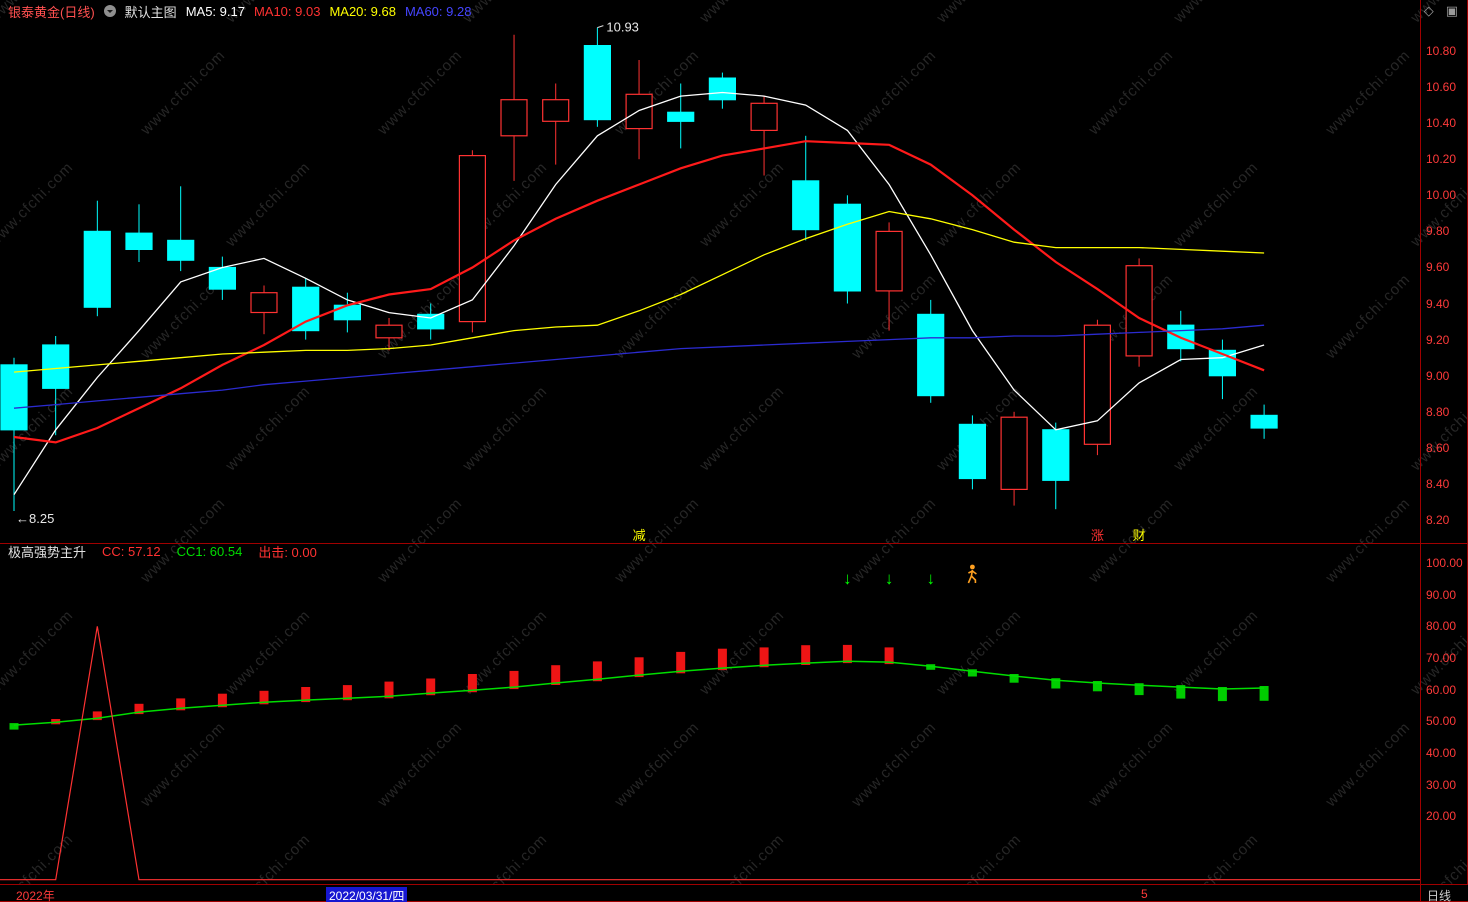 The height and width of the screenshot is (902, 1468). What do you see at coordinates (150, 12) in the screenshot?
I see `overlay-selector: 默认主图` at bounding box center [150, 12].